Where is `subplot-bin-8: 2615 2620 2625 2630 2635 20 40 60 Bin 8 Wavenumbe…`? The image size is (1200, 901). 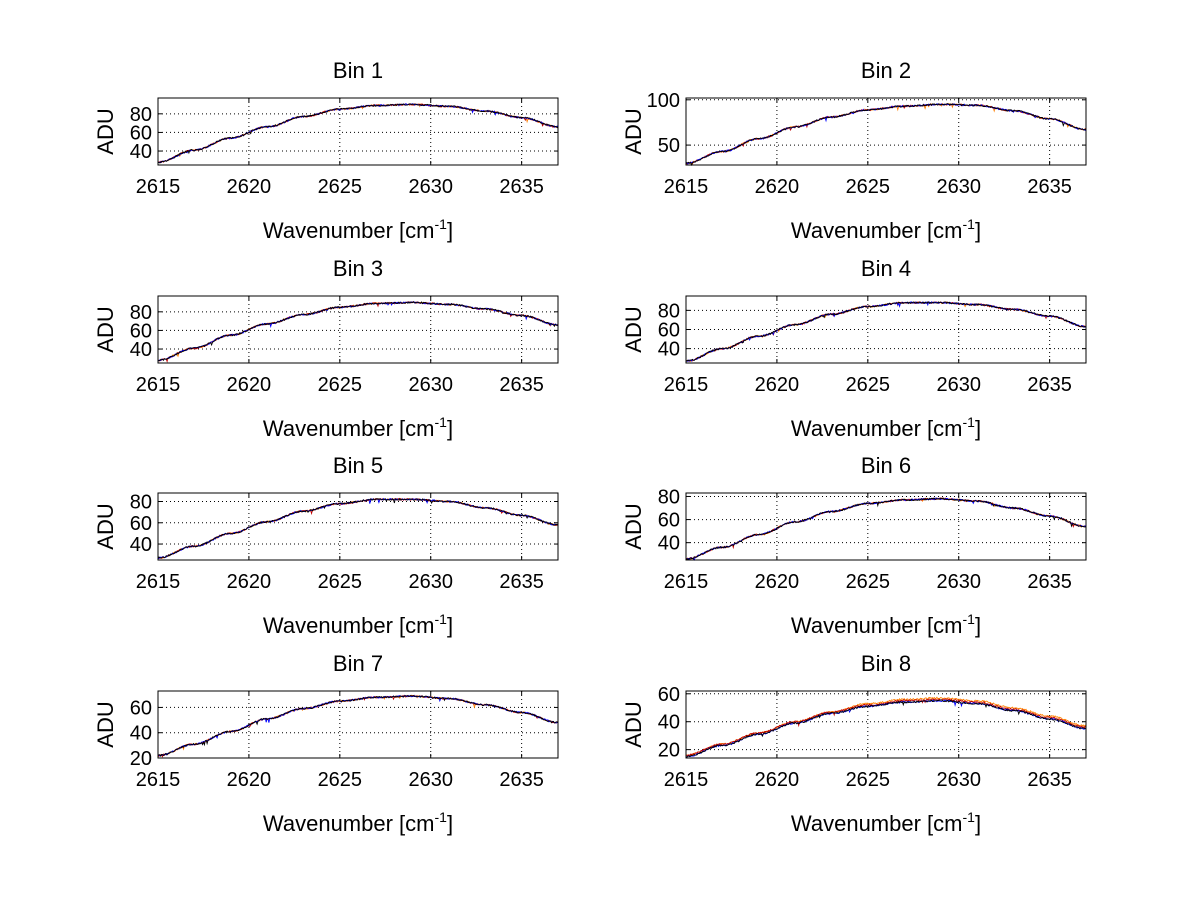 subplot-bin-8: 2615 2620 2625 2630 2635 20 40 60 Bin 8 Wavenumbe… is located at coordinates (854, 743).